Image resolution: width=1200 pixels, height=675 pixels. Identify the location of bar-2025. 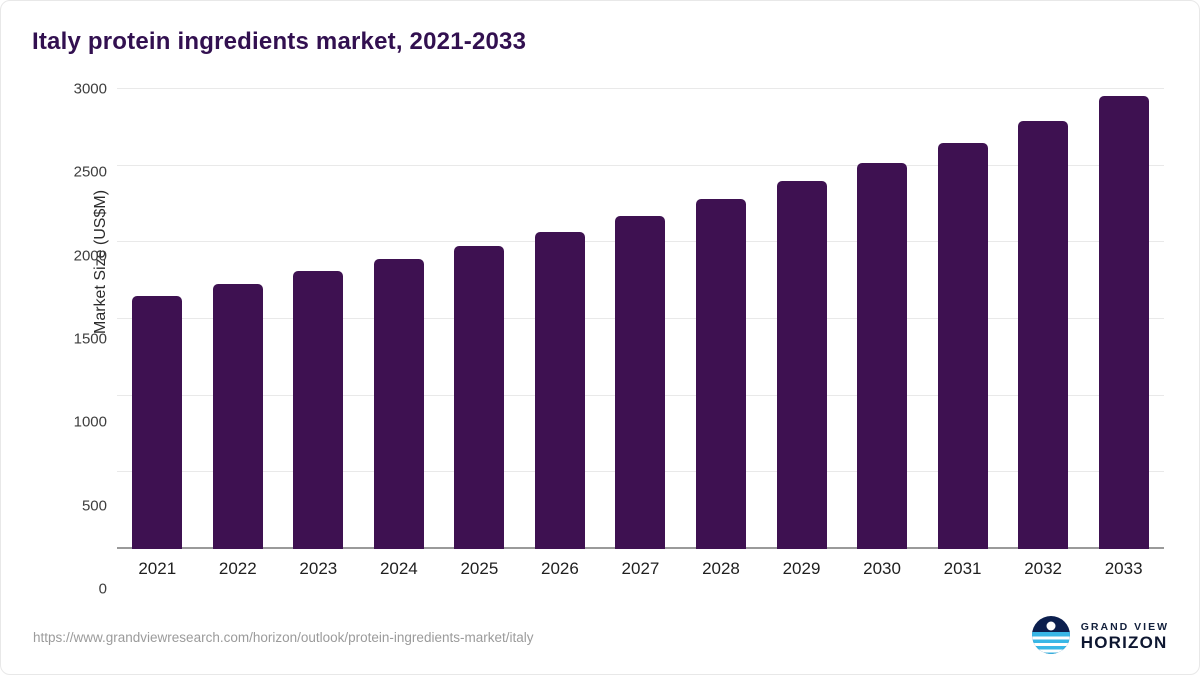
(479, 397).